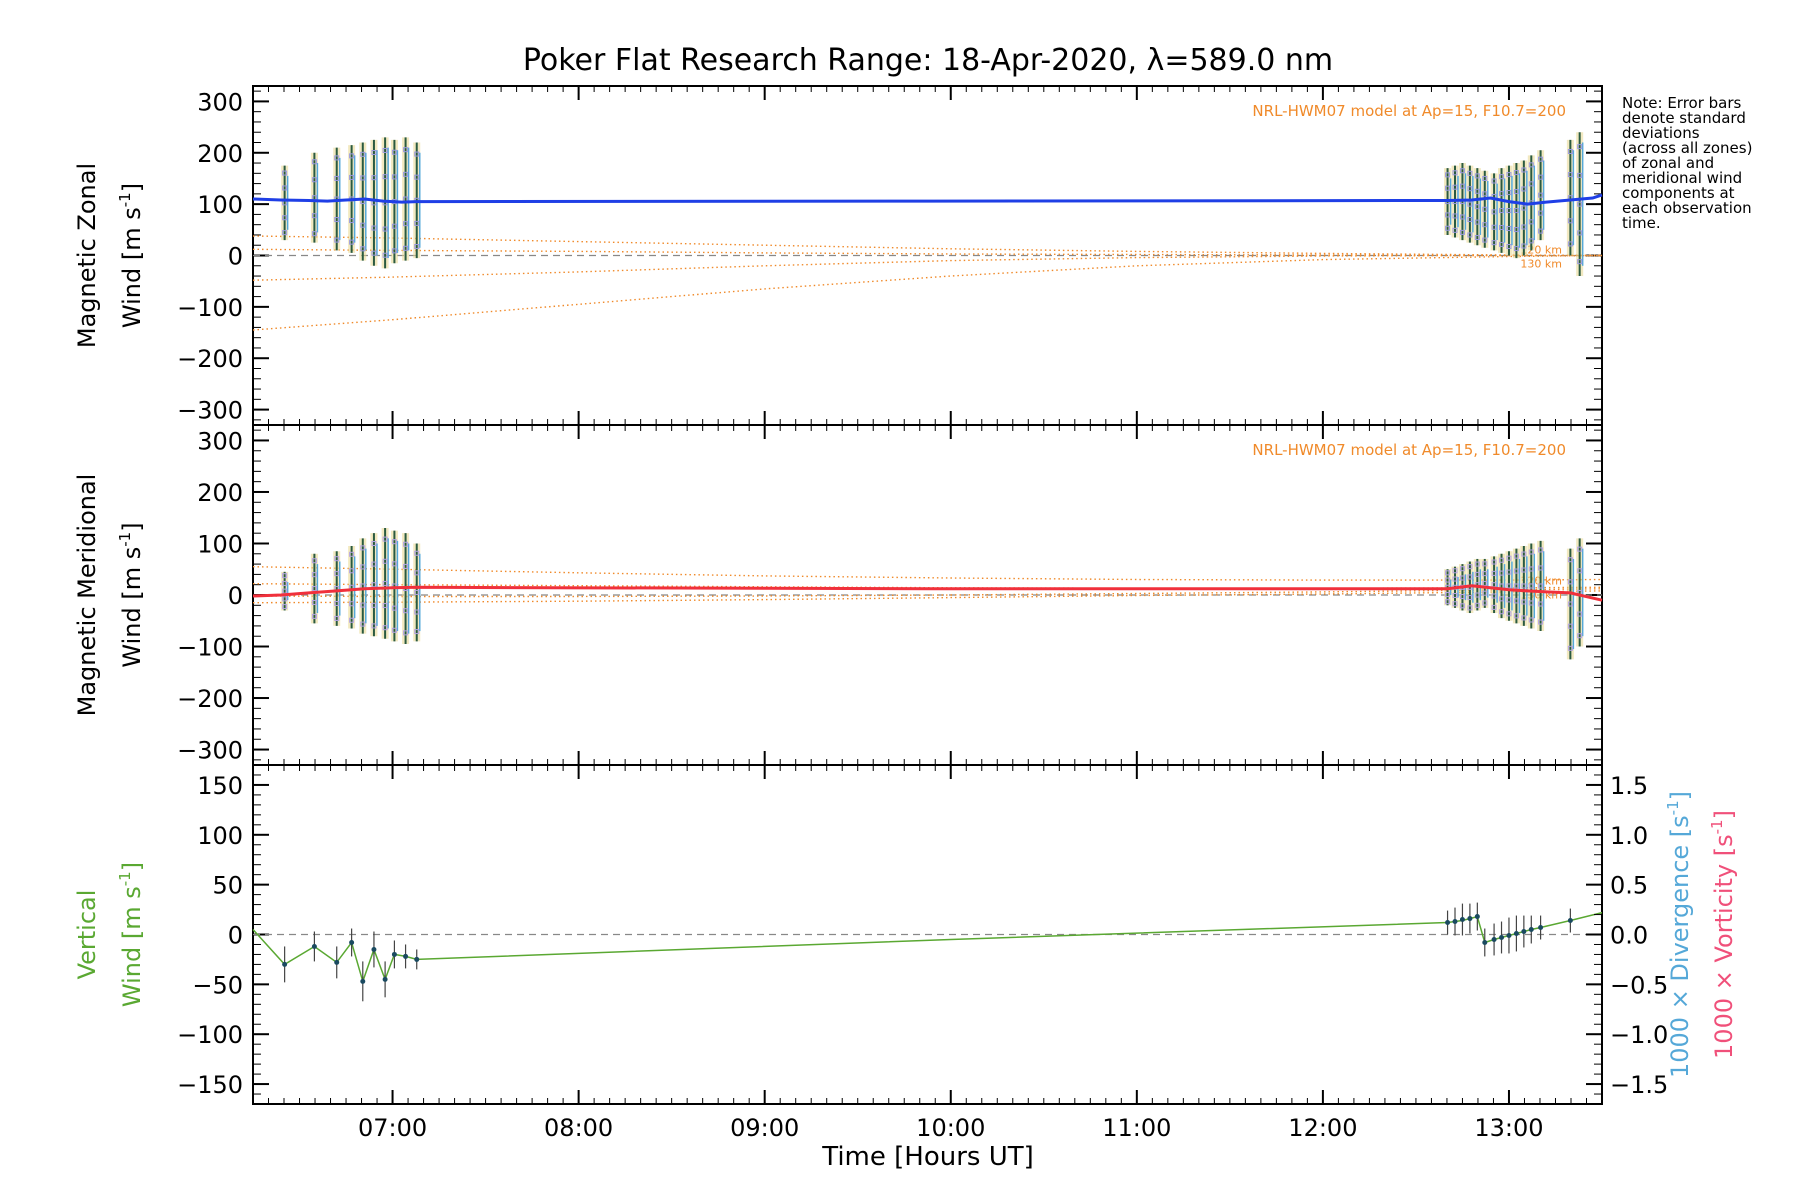  Describe the element at coordinates (235, 596) in the screenshot. I see `y-tick-label: 0` at that location.